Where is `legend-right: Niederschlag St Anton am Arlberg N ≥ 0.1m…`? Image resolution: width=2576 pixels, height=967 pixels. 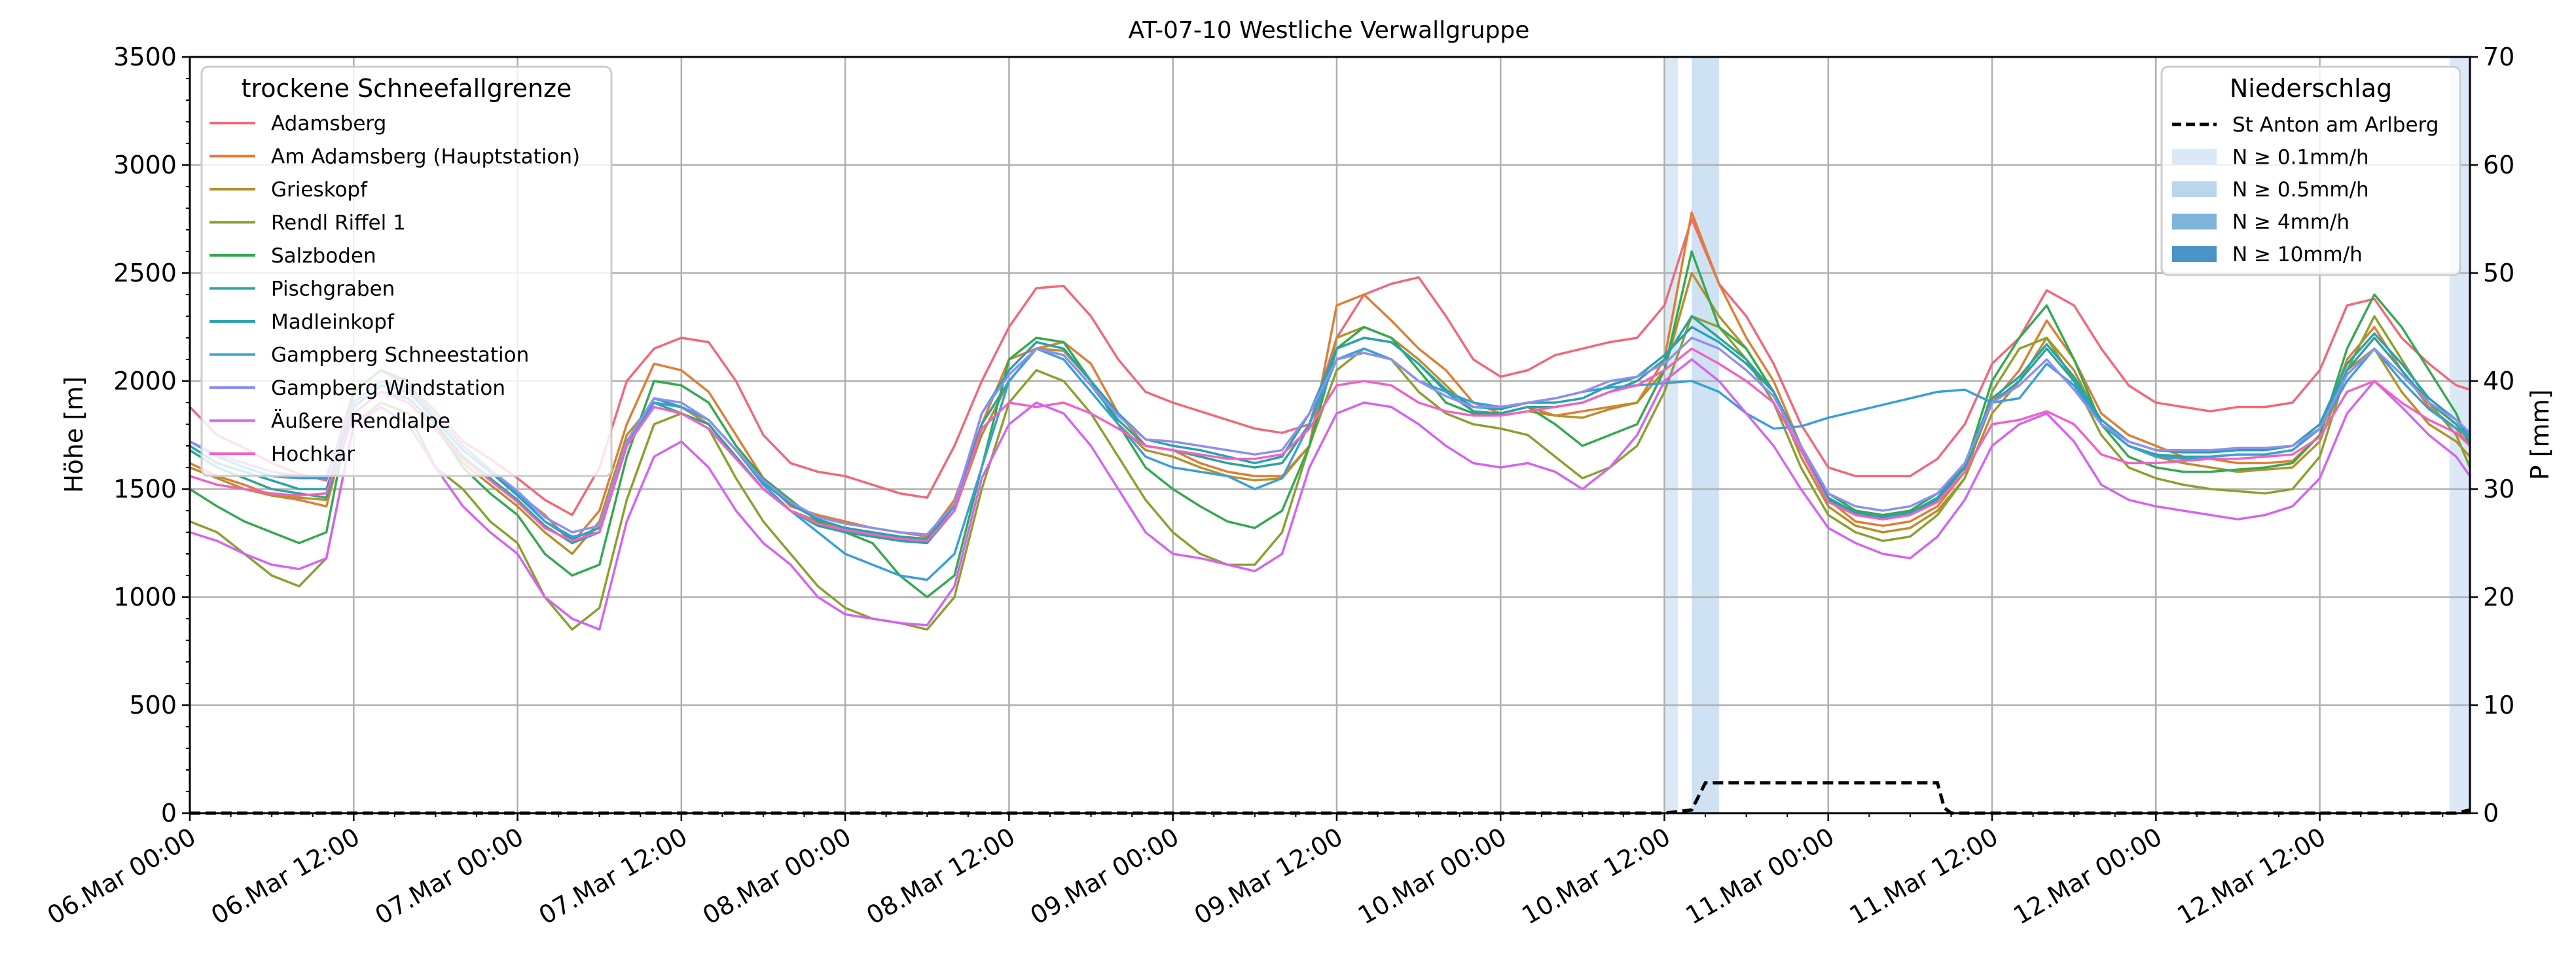 legend-right: Niederschlag St Anton am Arlberg N ≥ 0.1m… is located at coordinates (2310, 170).